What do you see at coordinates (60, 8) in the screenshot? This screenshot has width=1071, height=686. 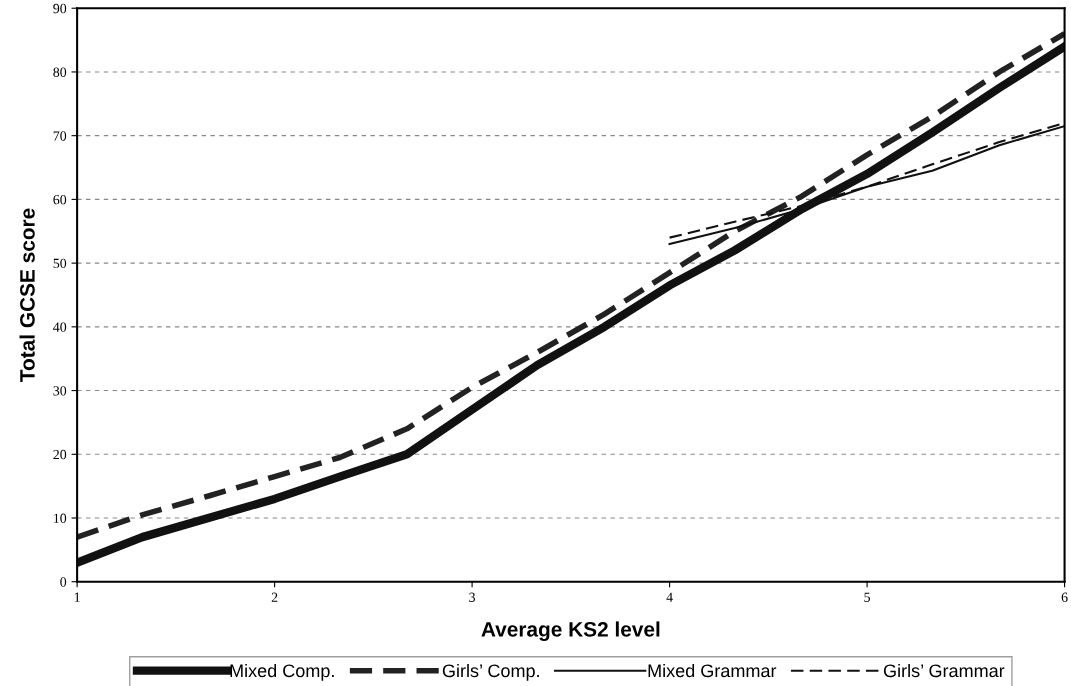 I see `y-tick-label: 90` at bounding box center [60, 8].